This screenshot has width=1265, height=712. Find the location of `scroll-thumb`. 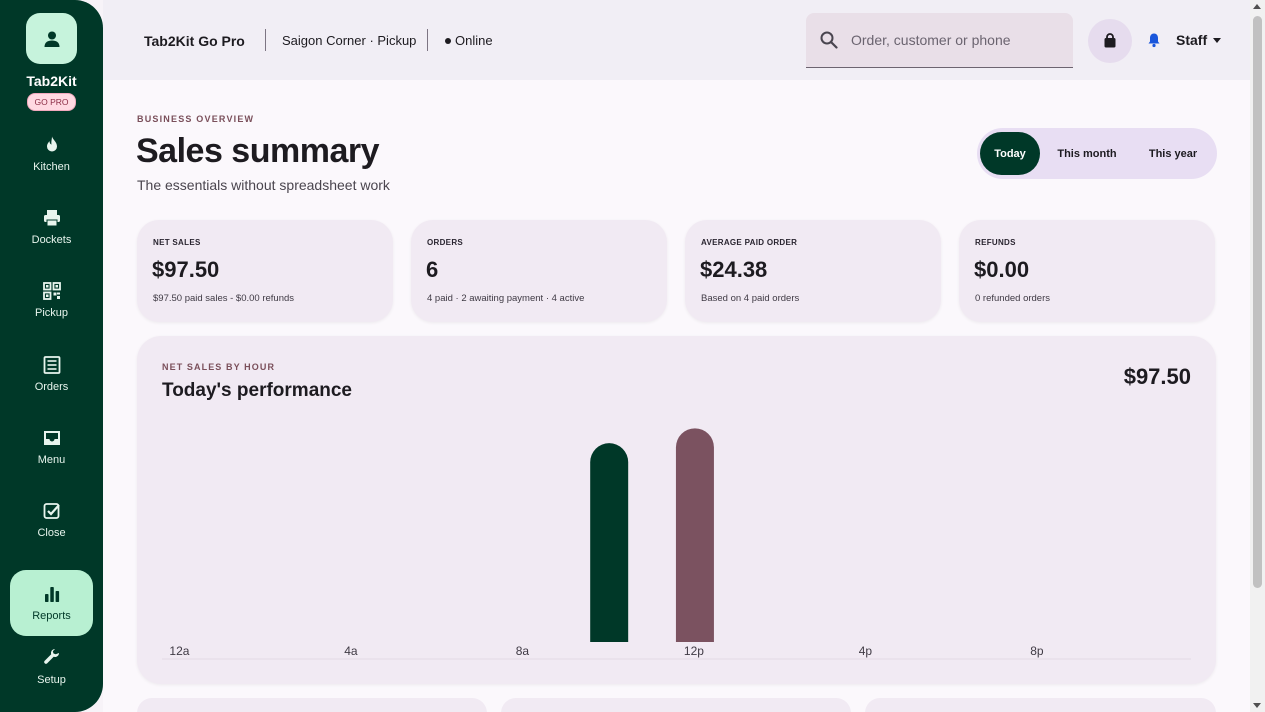

scroll-thumb is located at coordinates (1257, 302).